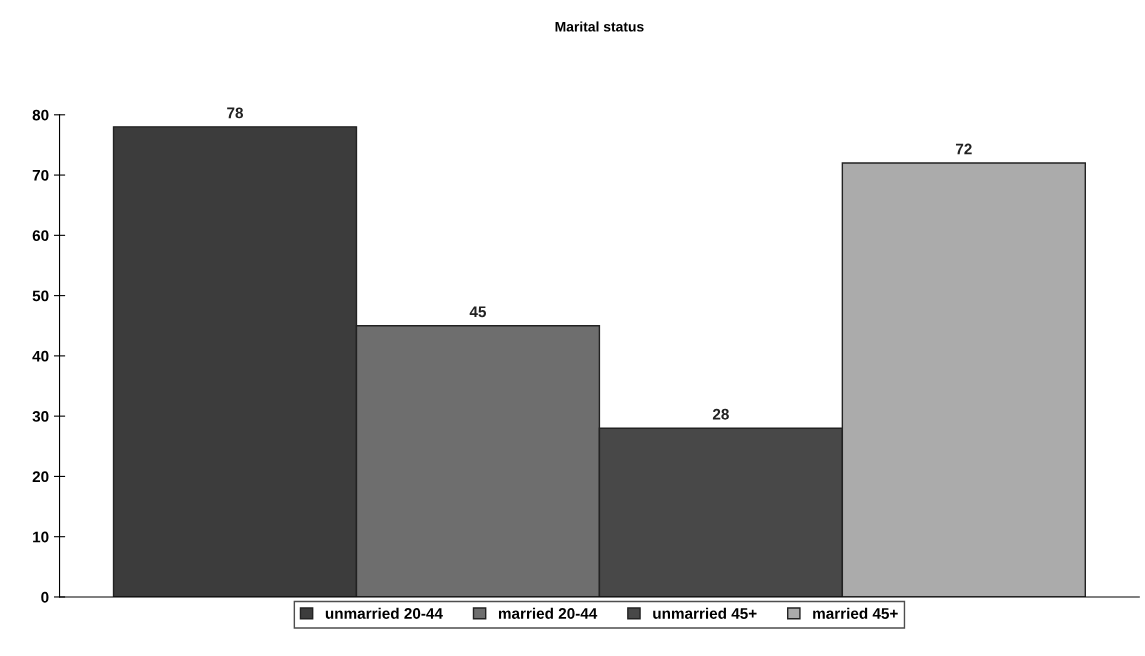 The height and width of the screenshot is (656, 1145). What do you see at coordinates (963, 149) in the screenshot?
I see `data-label: 72` at bounding box center [963, 149].